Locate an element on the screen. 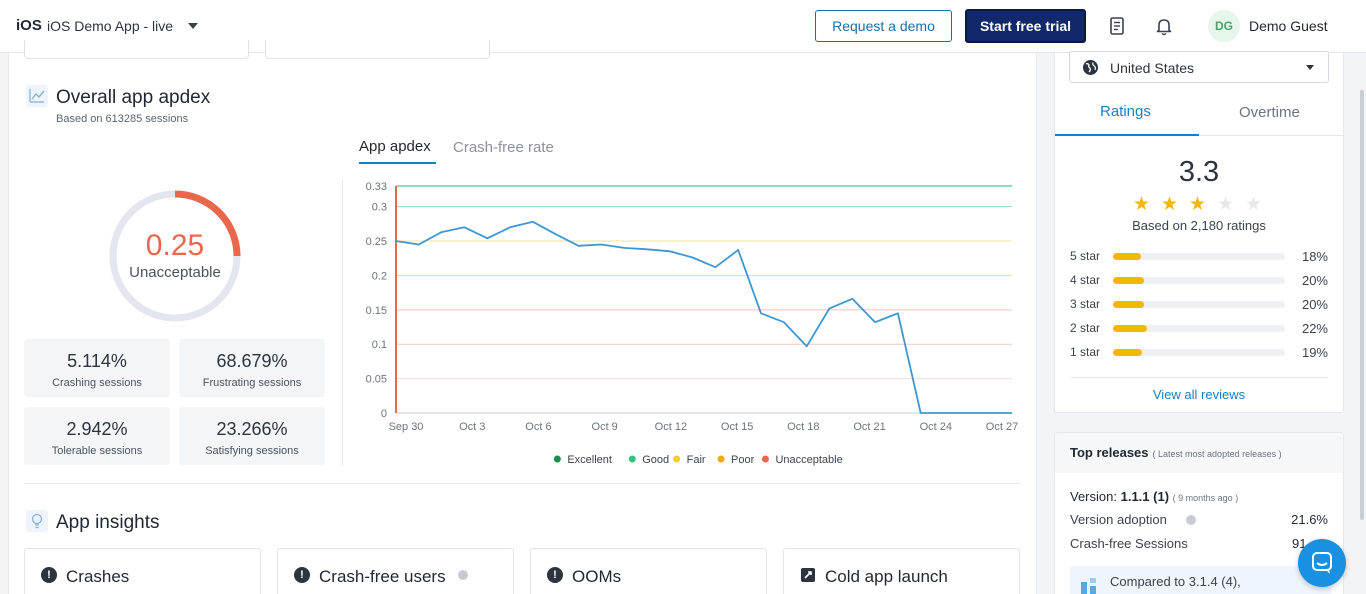 This screenshot has width=1366, height=594. kpi-label: Crashing sessions is located at coordinates (97, 383).